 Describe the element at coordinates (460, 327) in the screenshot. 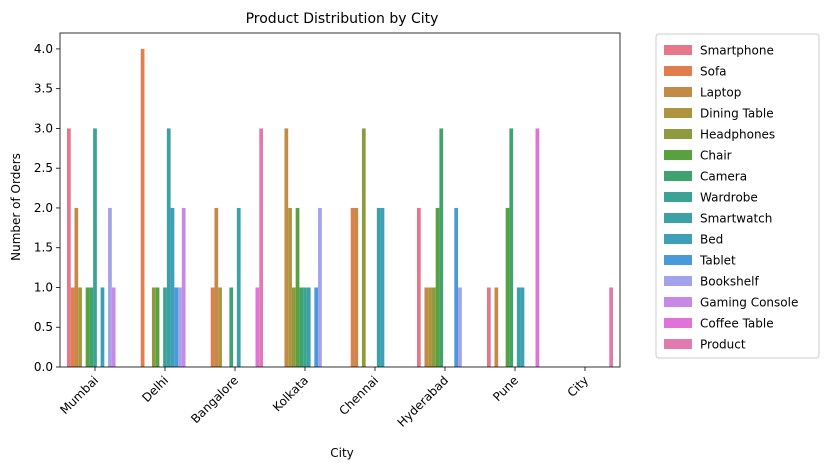

I see `bar-bookshelf-hyderabad` at that location.